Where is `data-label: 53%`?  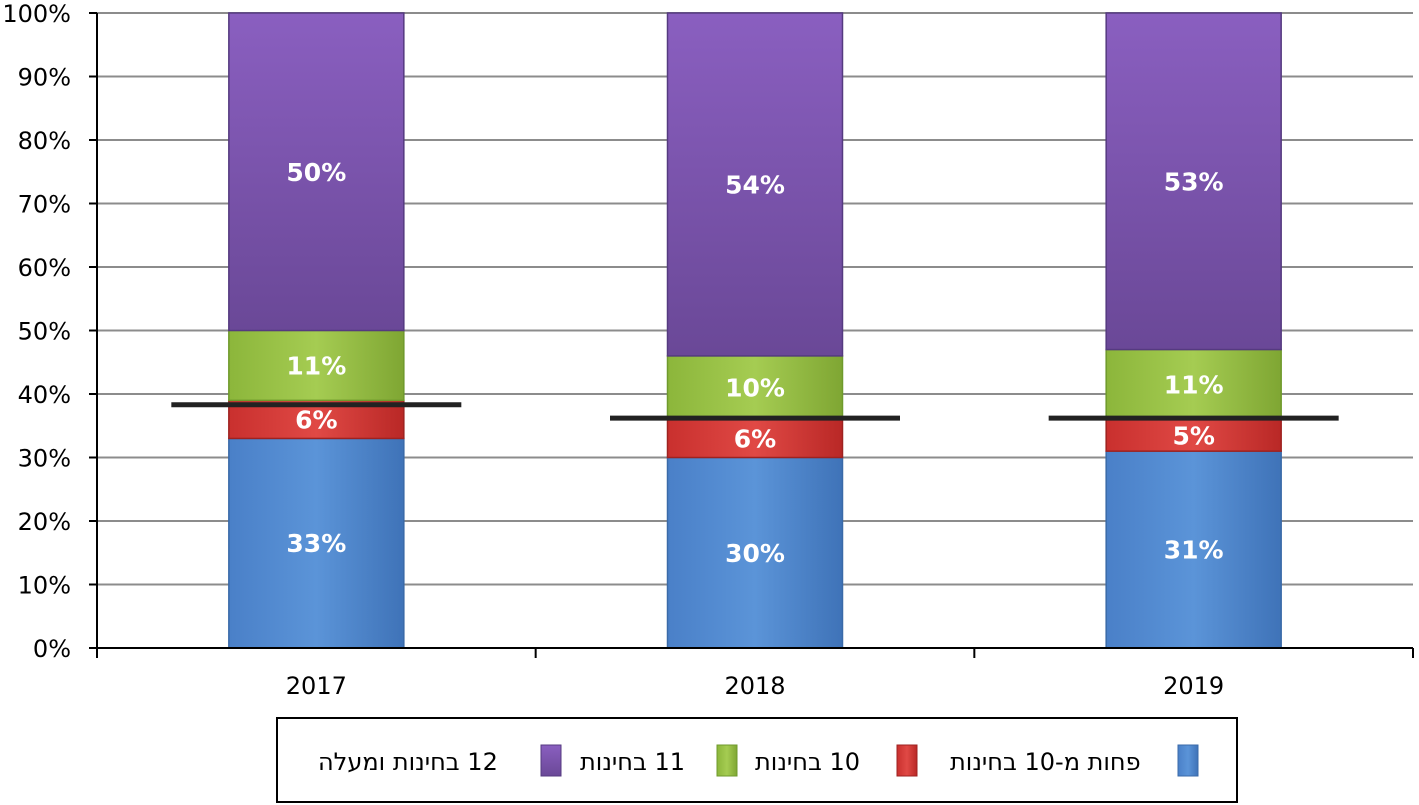
data-label: 53% is located at coordinates (1194, 181).